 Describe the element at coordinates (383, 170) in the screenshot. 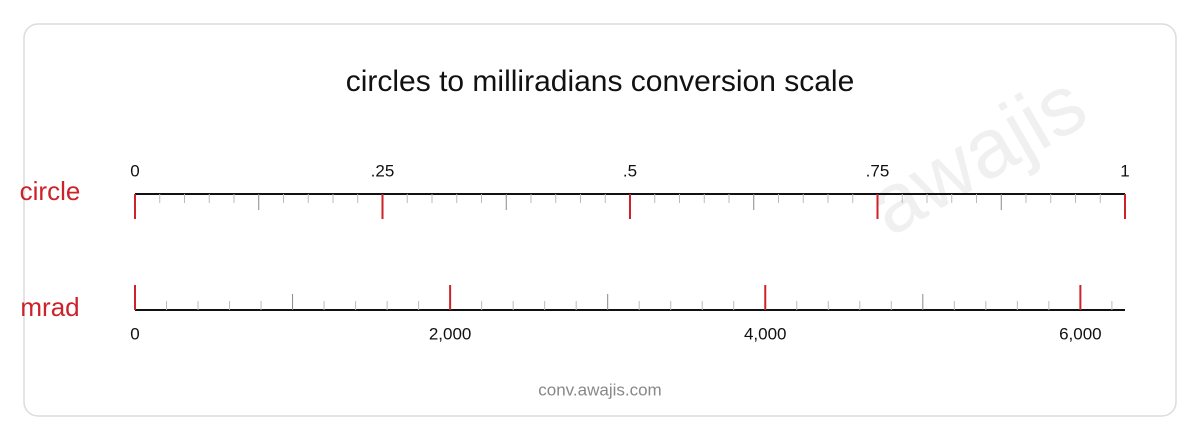

I see `tick-label: .25` at that location.